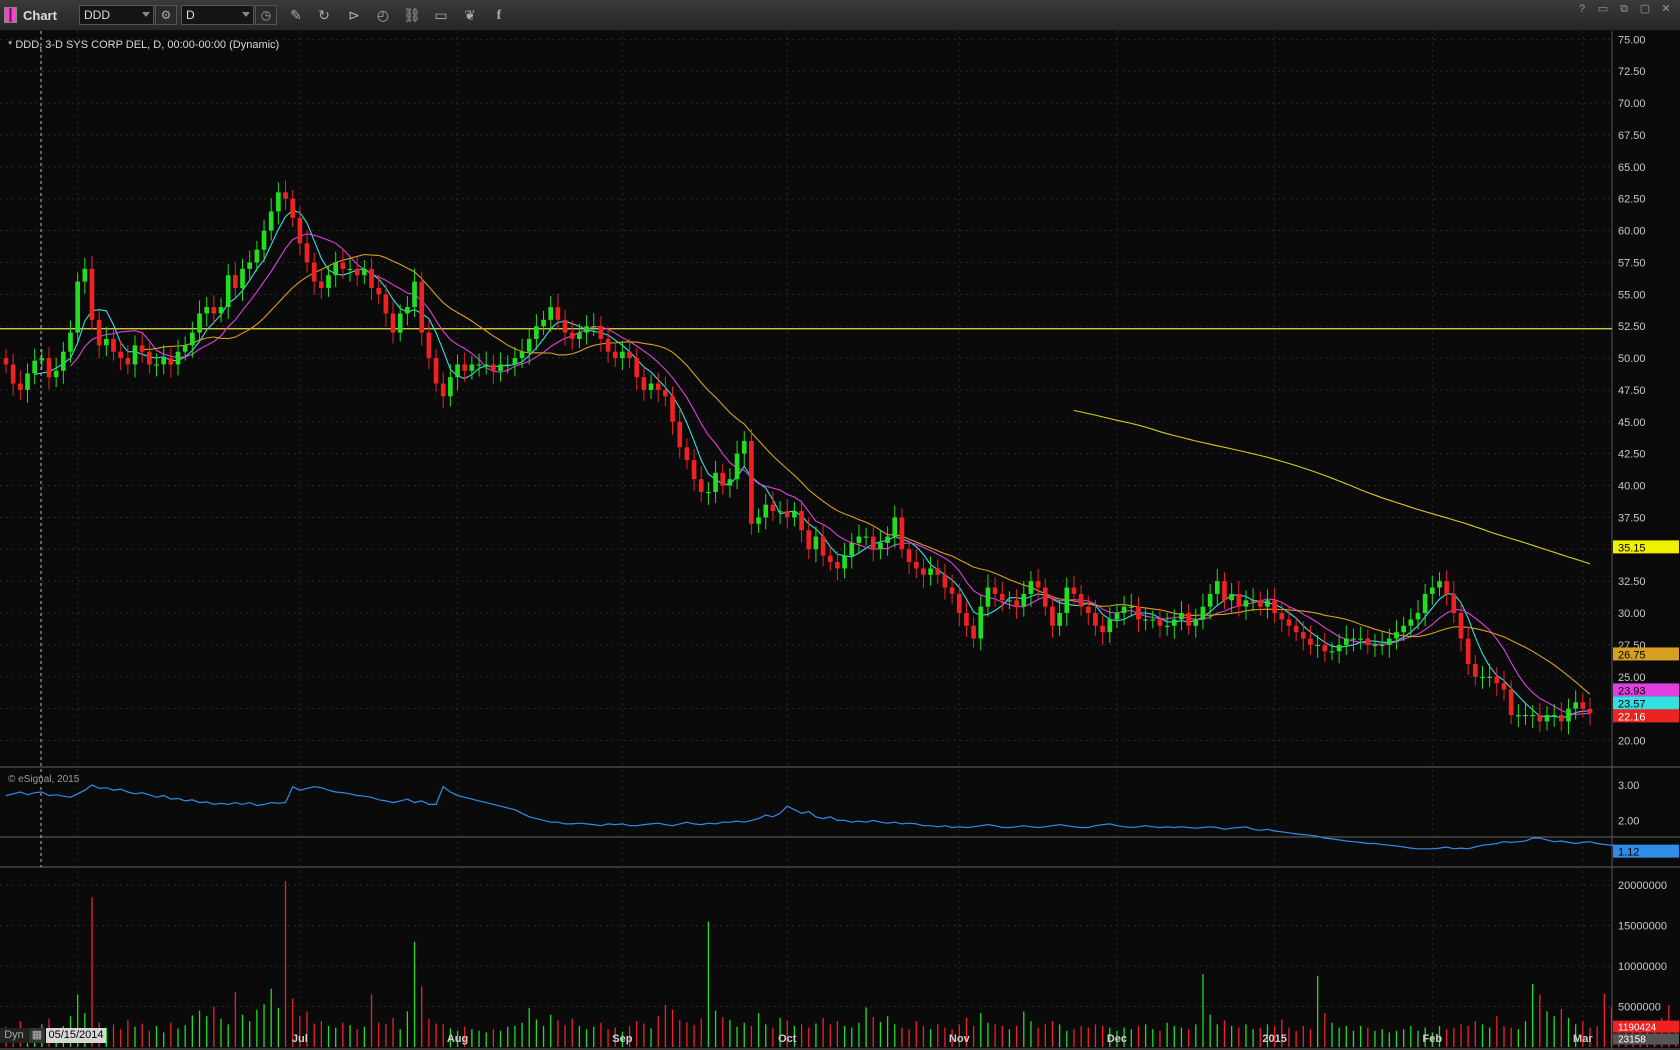 The height and width of the screenshot is (1050, 1680). I want to click on close-icon: ✕, so click(1666, 9).